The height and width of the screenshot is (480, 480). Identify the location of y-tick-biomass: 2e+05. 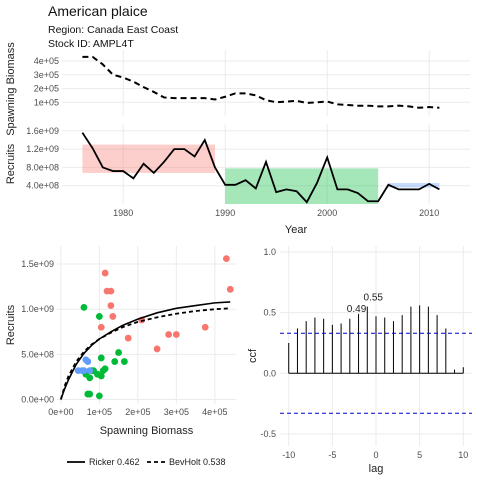
(46, 89).